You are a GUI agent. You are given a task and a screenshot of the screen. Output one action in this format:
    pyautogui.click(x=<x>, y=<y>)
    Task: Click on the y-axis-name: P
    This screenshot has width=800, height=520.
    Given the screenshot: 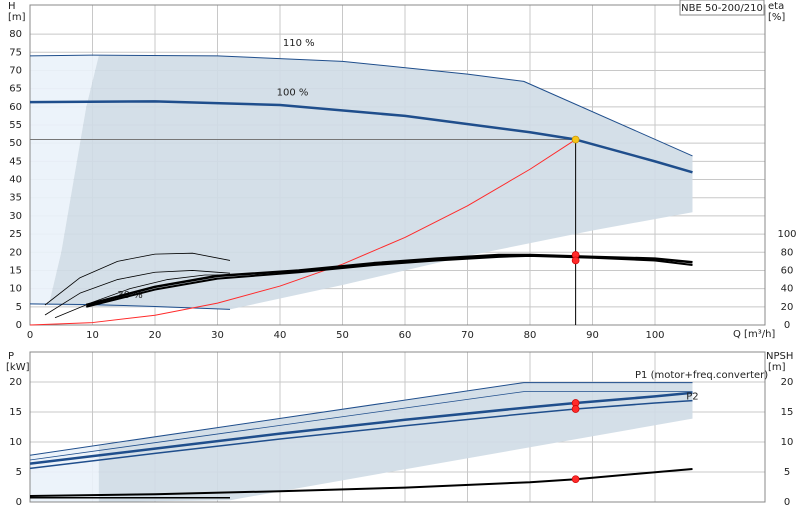 What is the action you would take?
    pyautogui.click(x=11, y=356)
    